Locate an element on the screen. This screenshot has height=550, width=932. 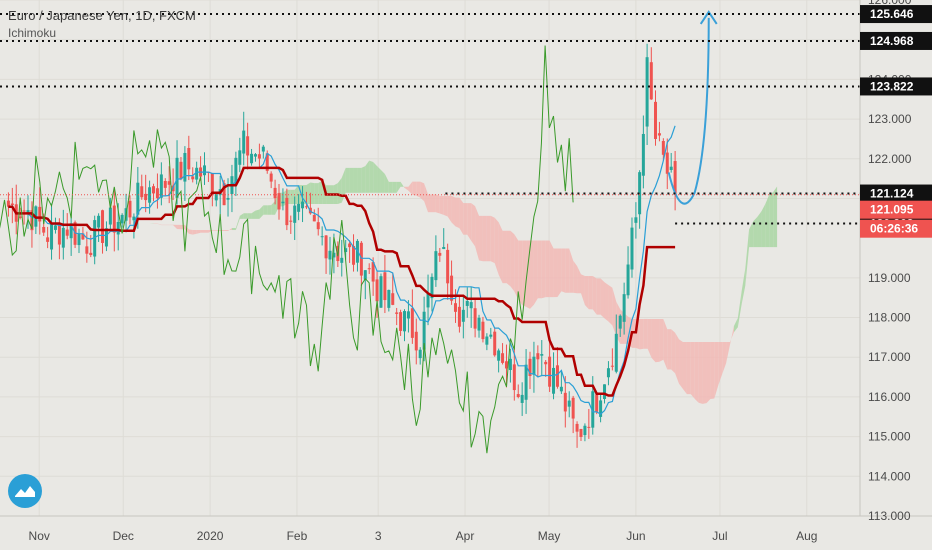
x-tick-label: Aug is located at coordinates (806, 536).